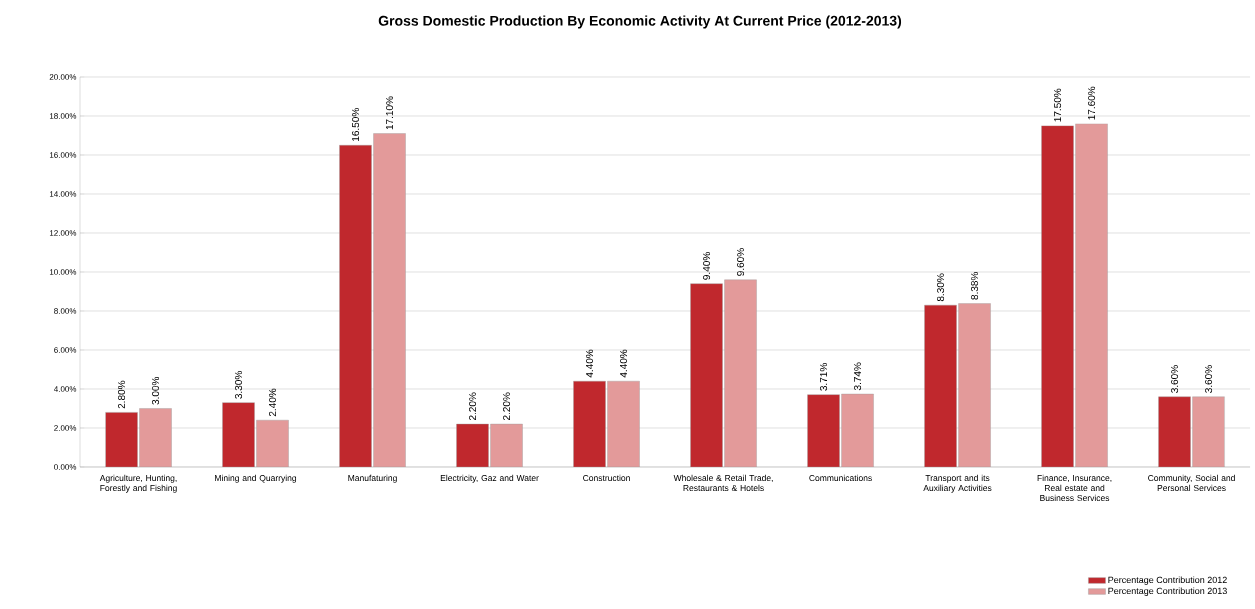  What do you see at coordinates (824, 377) in the screenshot?
I see `data-label: 3.71%` at bounding box center [824, 377].